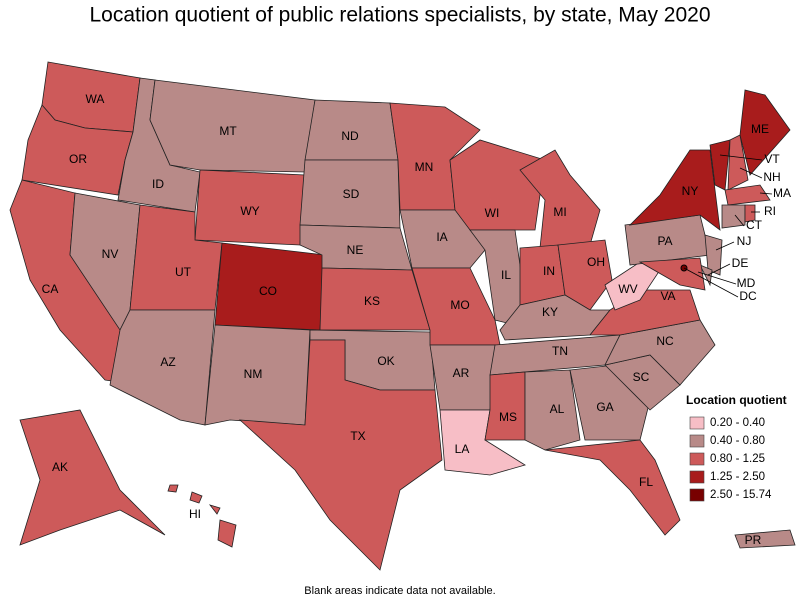  Describe the element at coordinates (627, 289) in the screenshot. I see `state-label: WV` at that location.